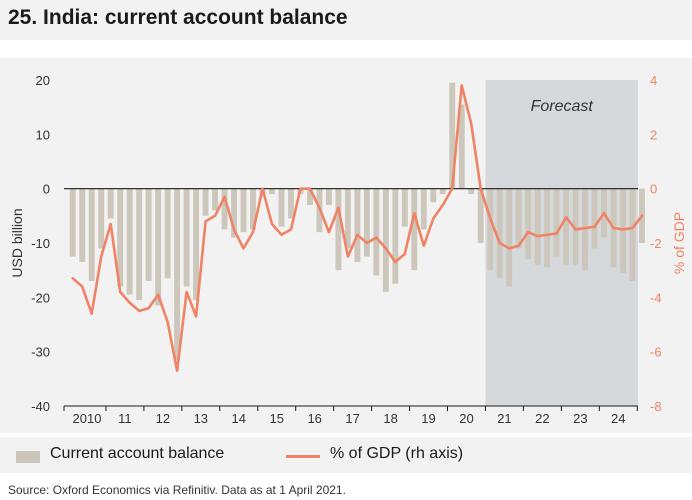 The image size is (692, 500). Describe the element at coordinates (653, 80) in the screenshot. I see `y-right-tick-label-0: 4` at that location.